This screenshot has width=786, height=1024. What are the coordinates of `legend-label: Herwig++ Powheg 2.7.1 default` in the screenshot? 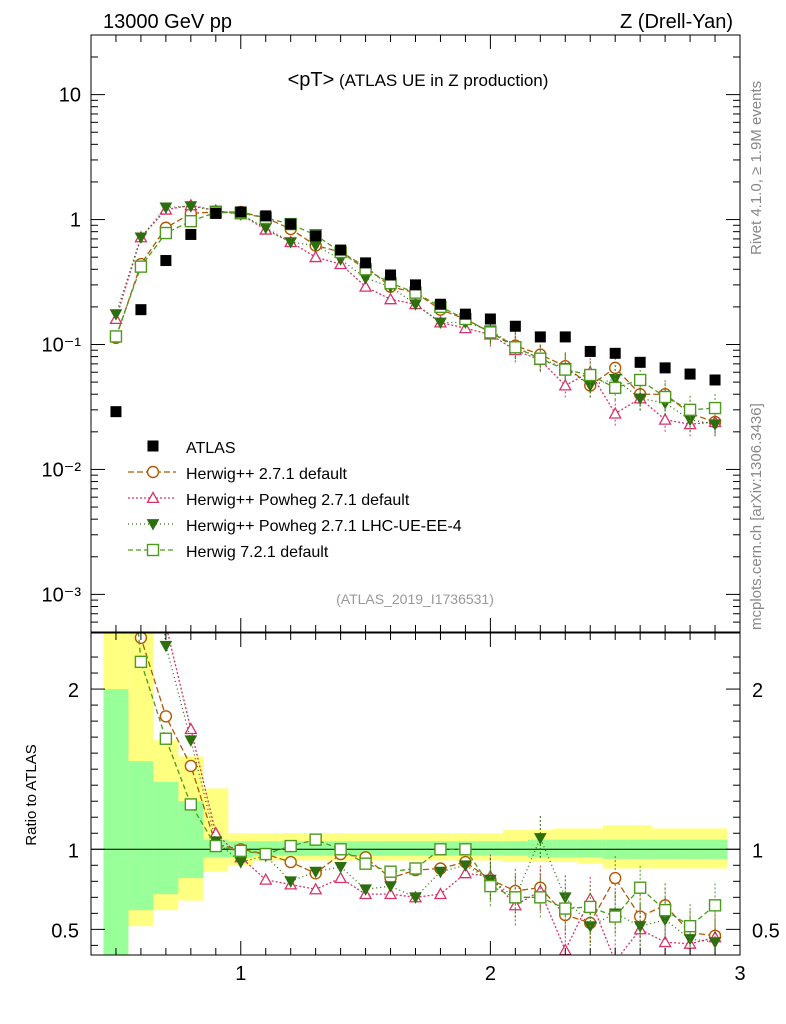 It's located at (298, 500).